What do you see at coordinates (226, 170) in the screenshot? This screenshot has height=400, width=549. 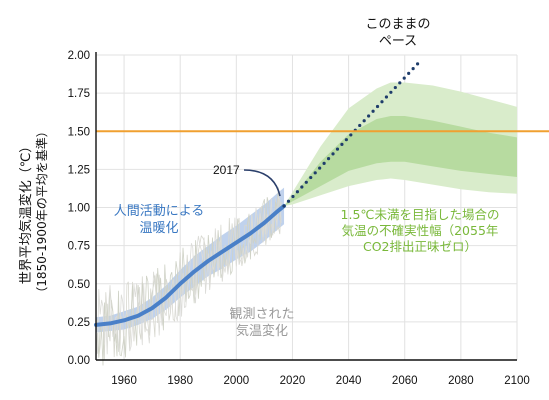 I see `label-2017: 2017` at bounding box center [226, 170].